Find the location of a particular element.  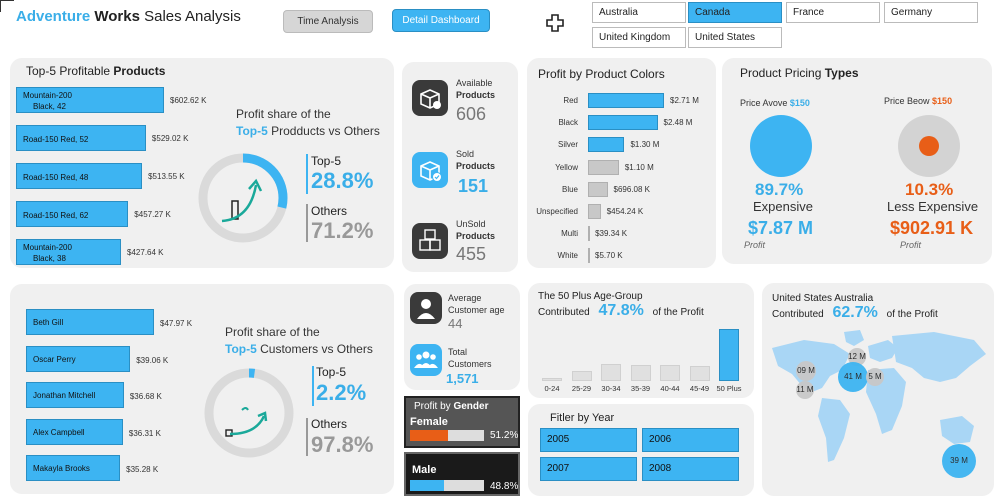

gender-female-card: Profit by Gender Female 51.2% is located at coordinates (462, 422).